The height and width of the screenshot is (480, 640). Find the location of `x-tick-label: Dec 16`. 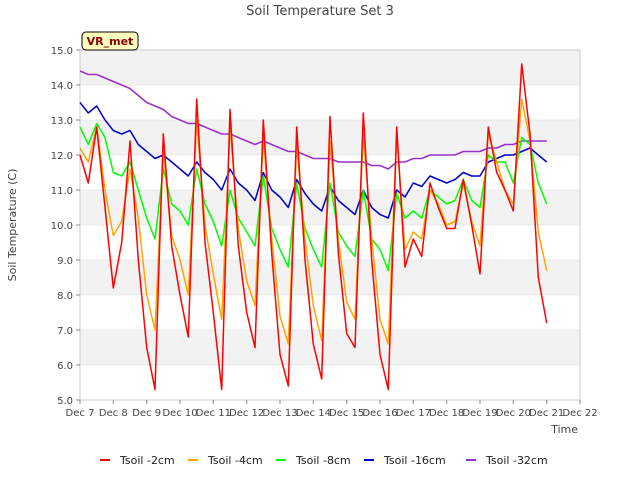

x-tick-label: Dec 16 is located at coordinates (379, 413).